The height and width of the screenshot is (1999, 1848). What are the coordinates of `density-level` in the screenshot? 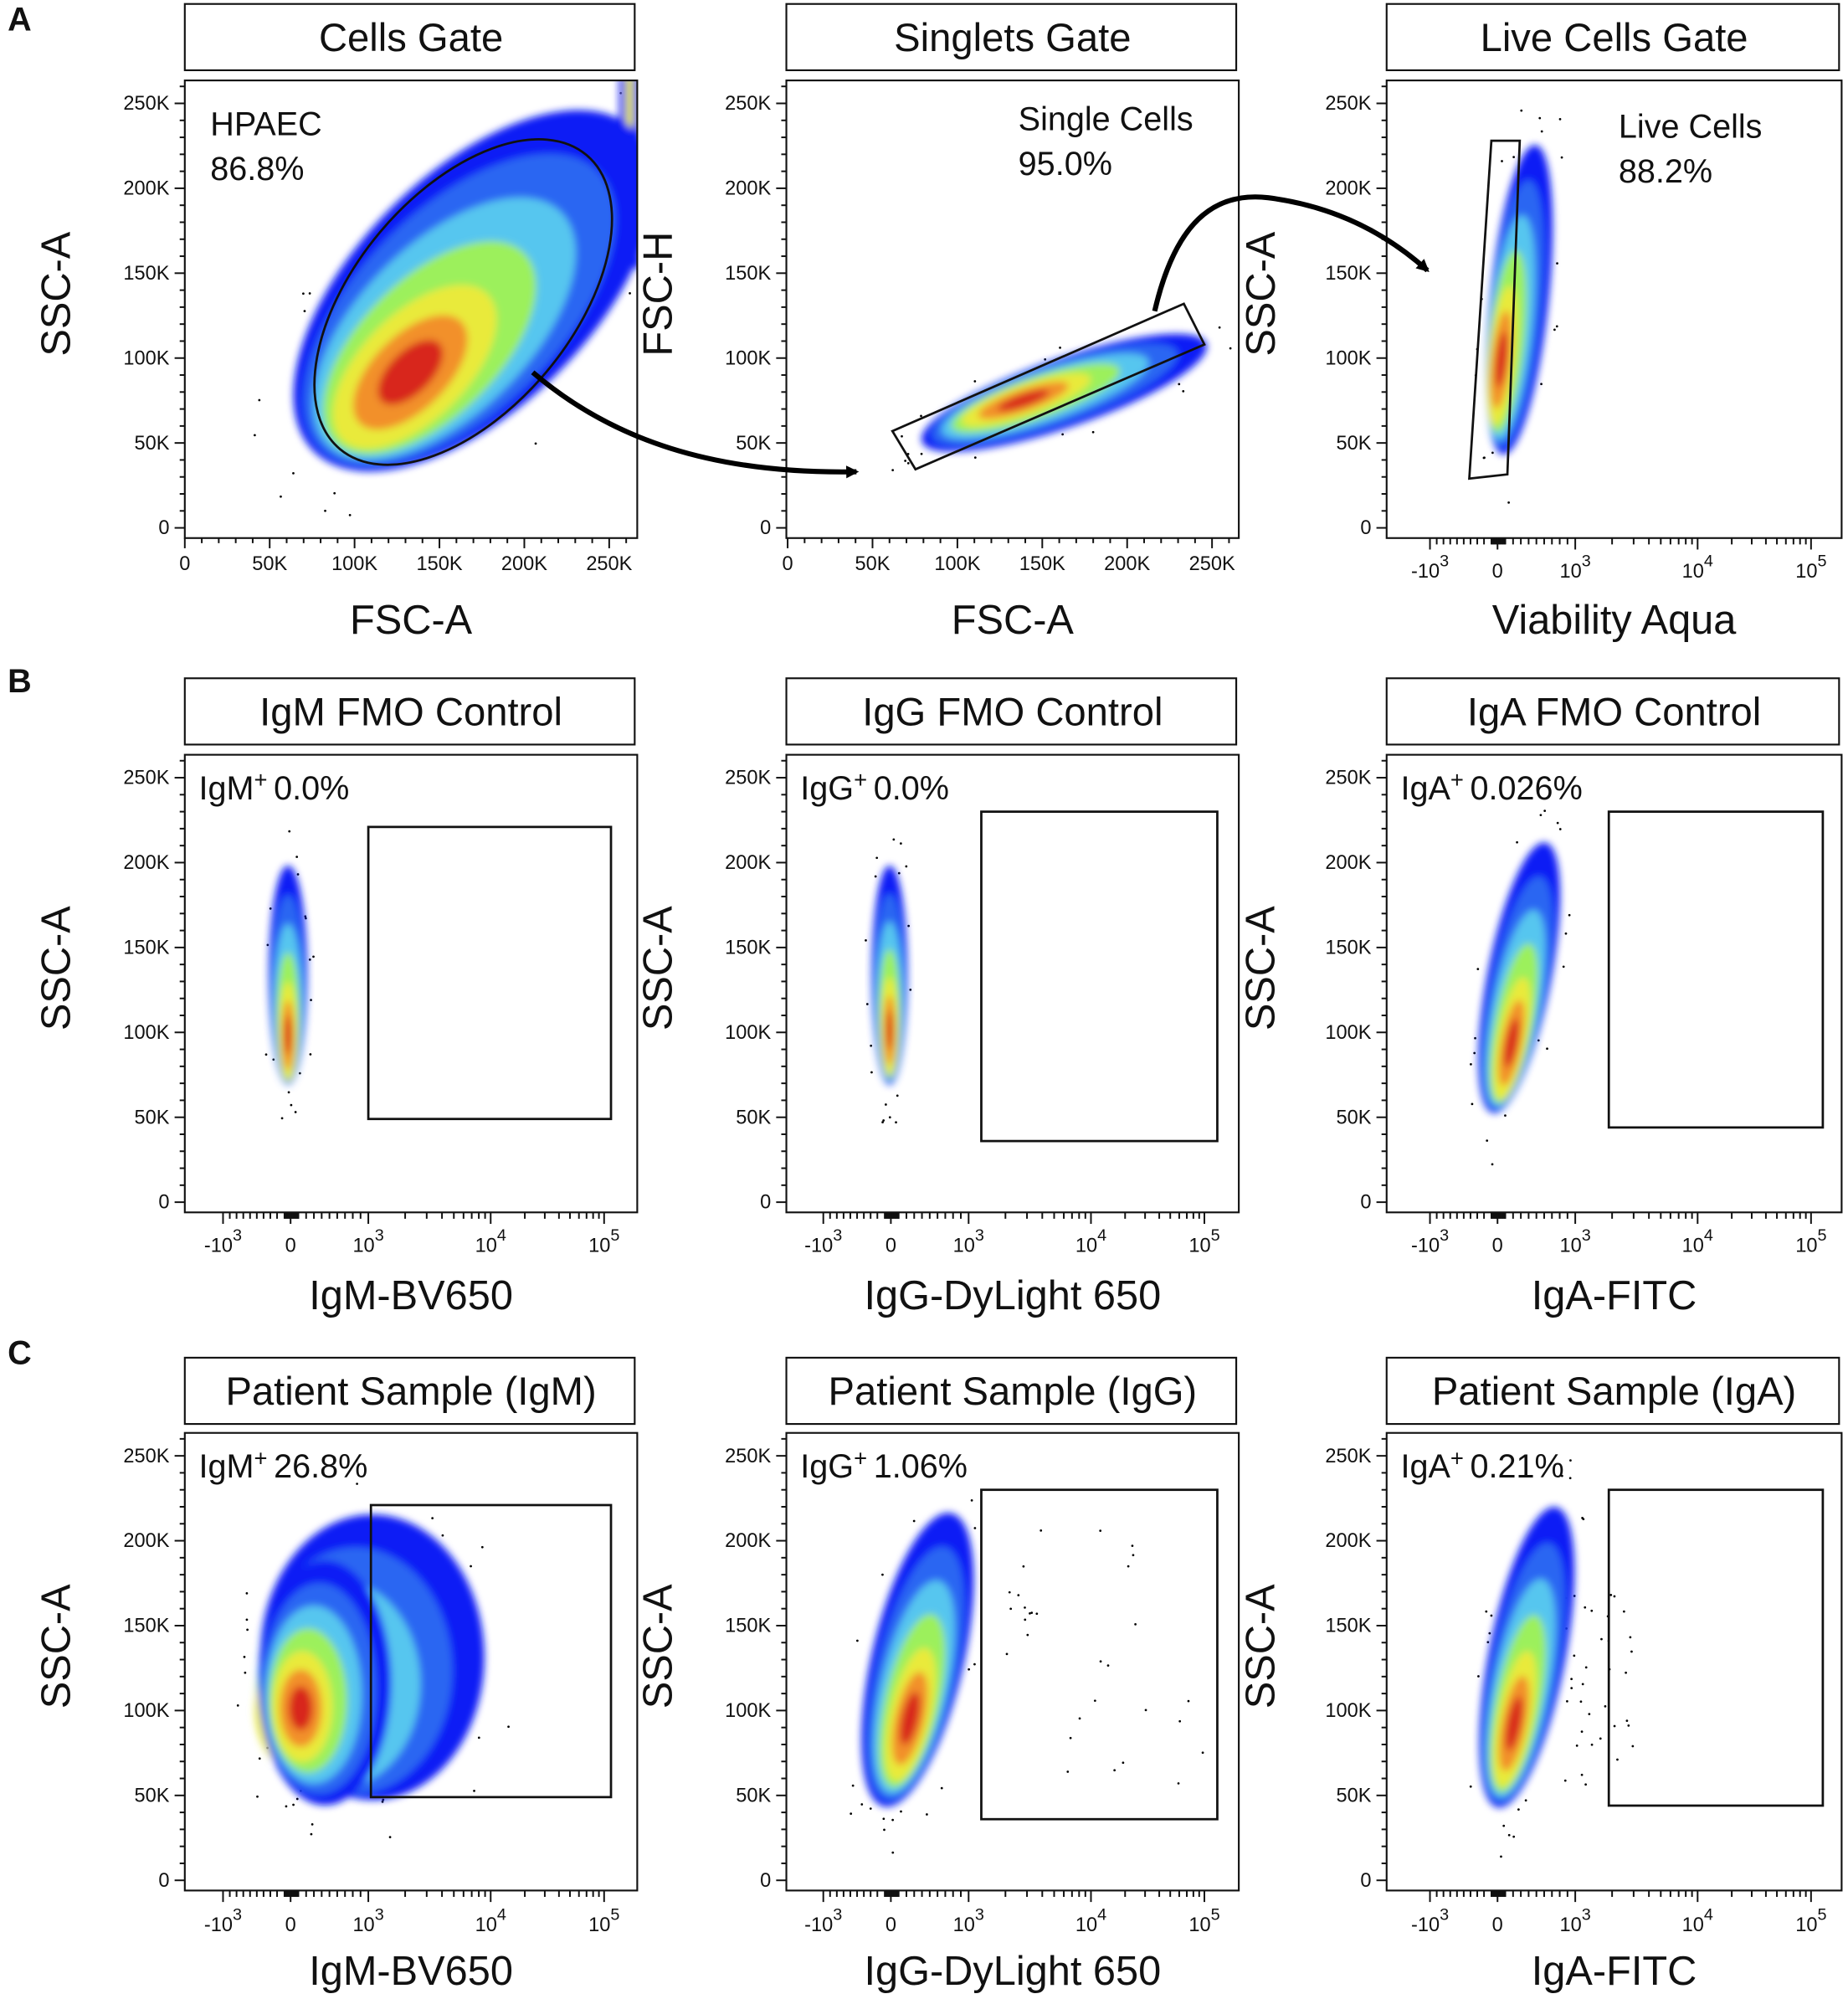 It's located at (1511, 1042).